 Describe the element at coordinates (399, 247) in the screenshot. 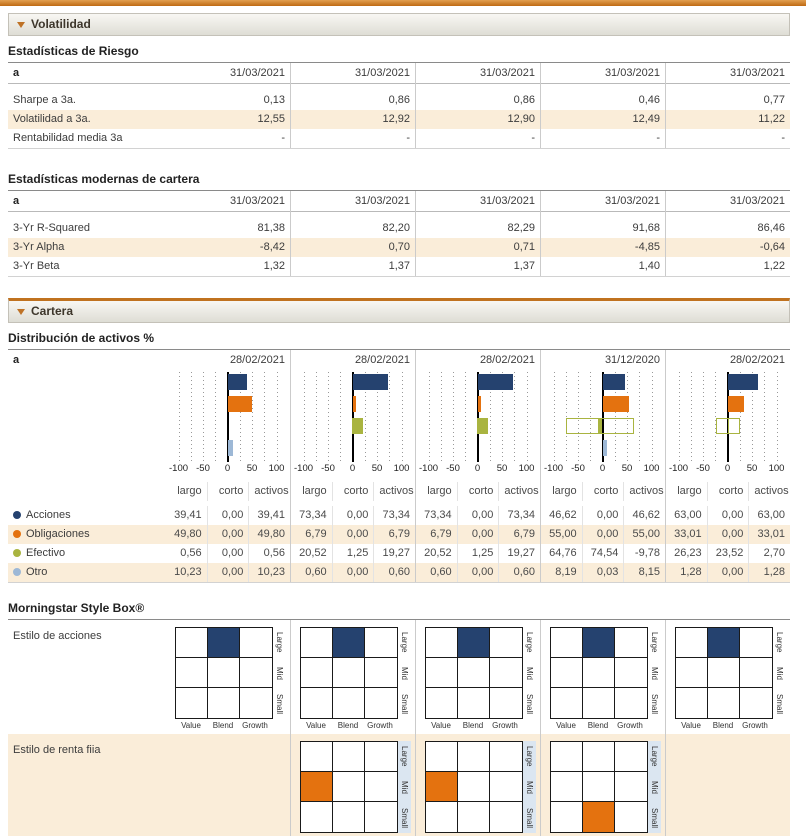

I see `value-cell: 0,70` at that location.